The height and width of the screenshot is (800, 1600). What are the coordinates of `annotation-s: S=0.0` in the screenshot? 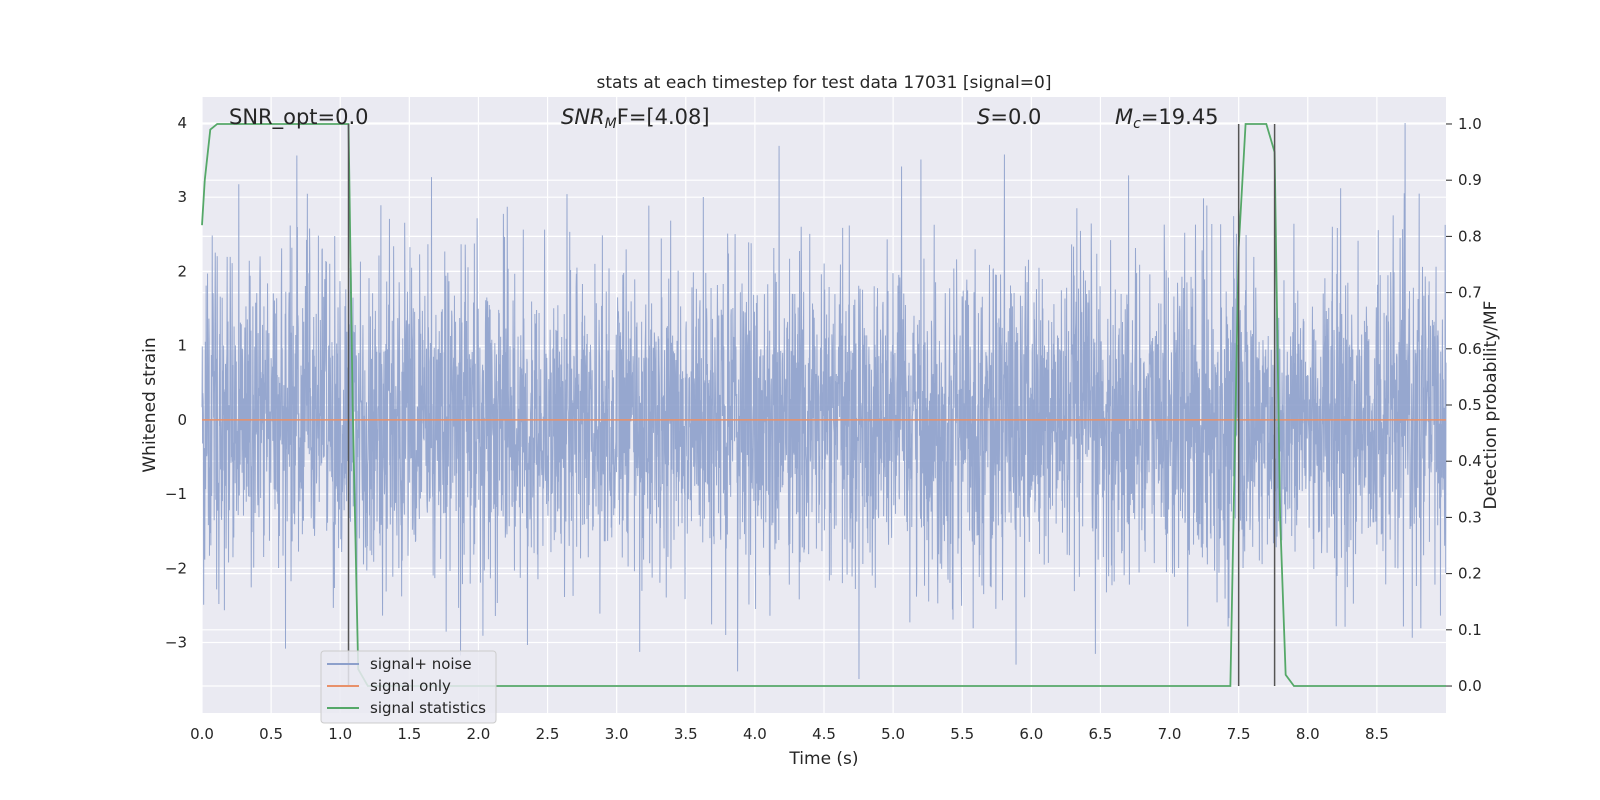 It's located at (1009, 117).